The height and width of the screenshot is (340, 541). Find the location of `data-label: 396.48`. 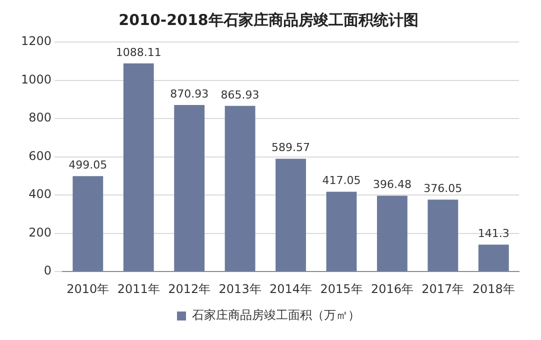

data-label: 396.48 is located at coordinates (392, 185).